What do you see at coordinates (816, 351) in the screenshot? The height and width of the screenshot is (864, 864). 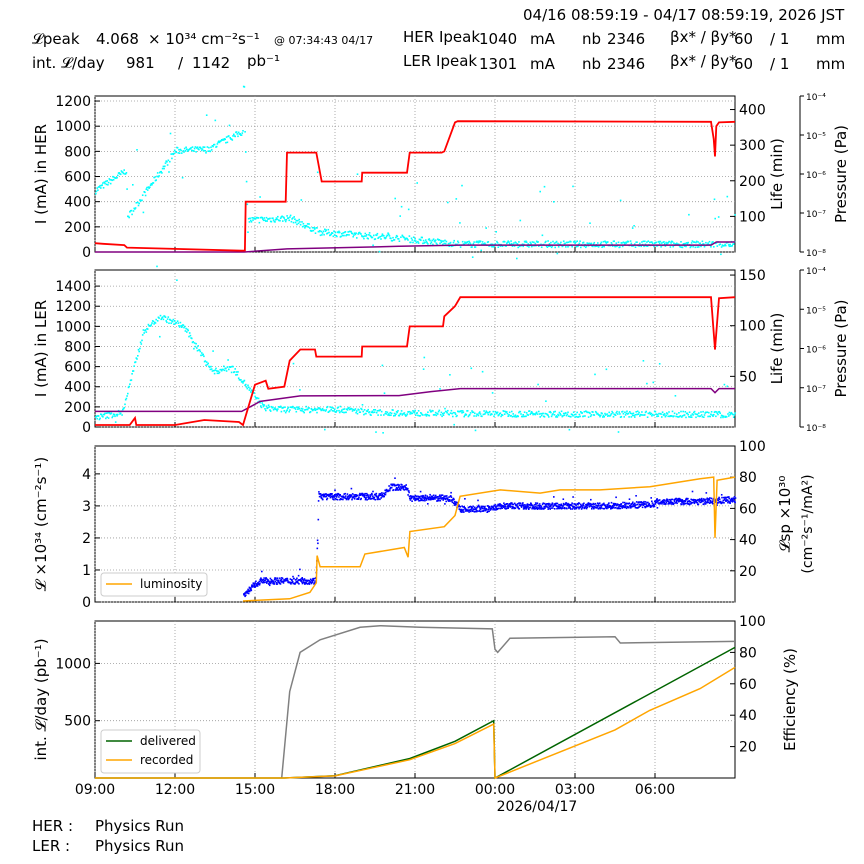 I see `pressure-tick-label: 10⁻⁶` at bounding box center [816, 351].